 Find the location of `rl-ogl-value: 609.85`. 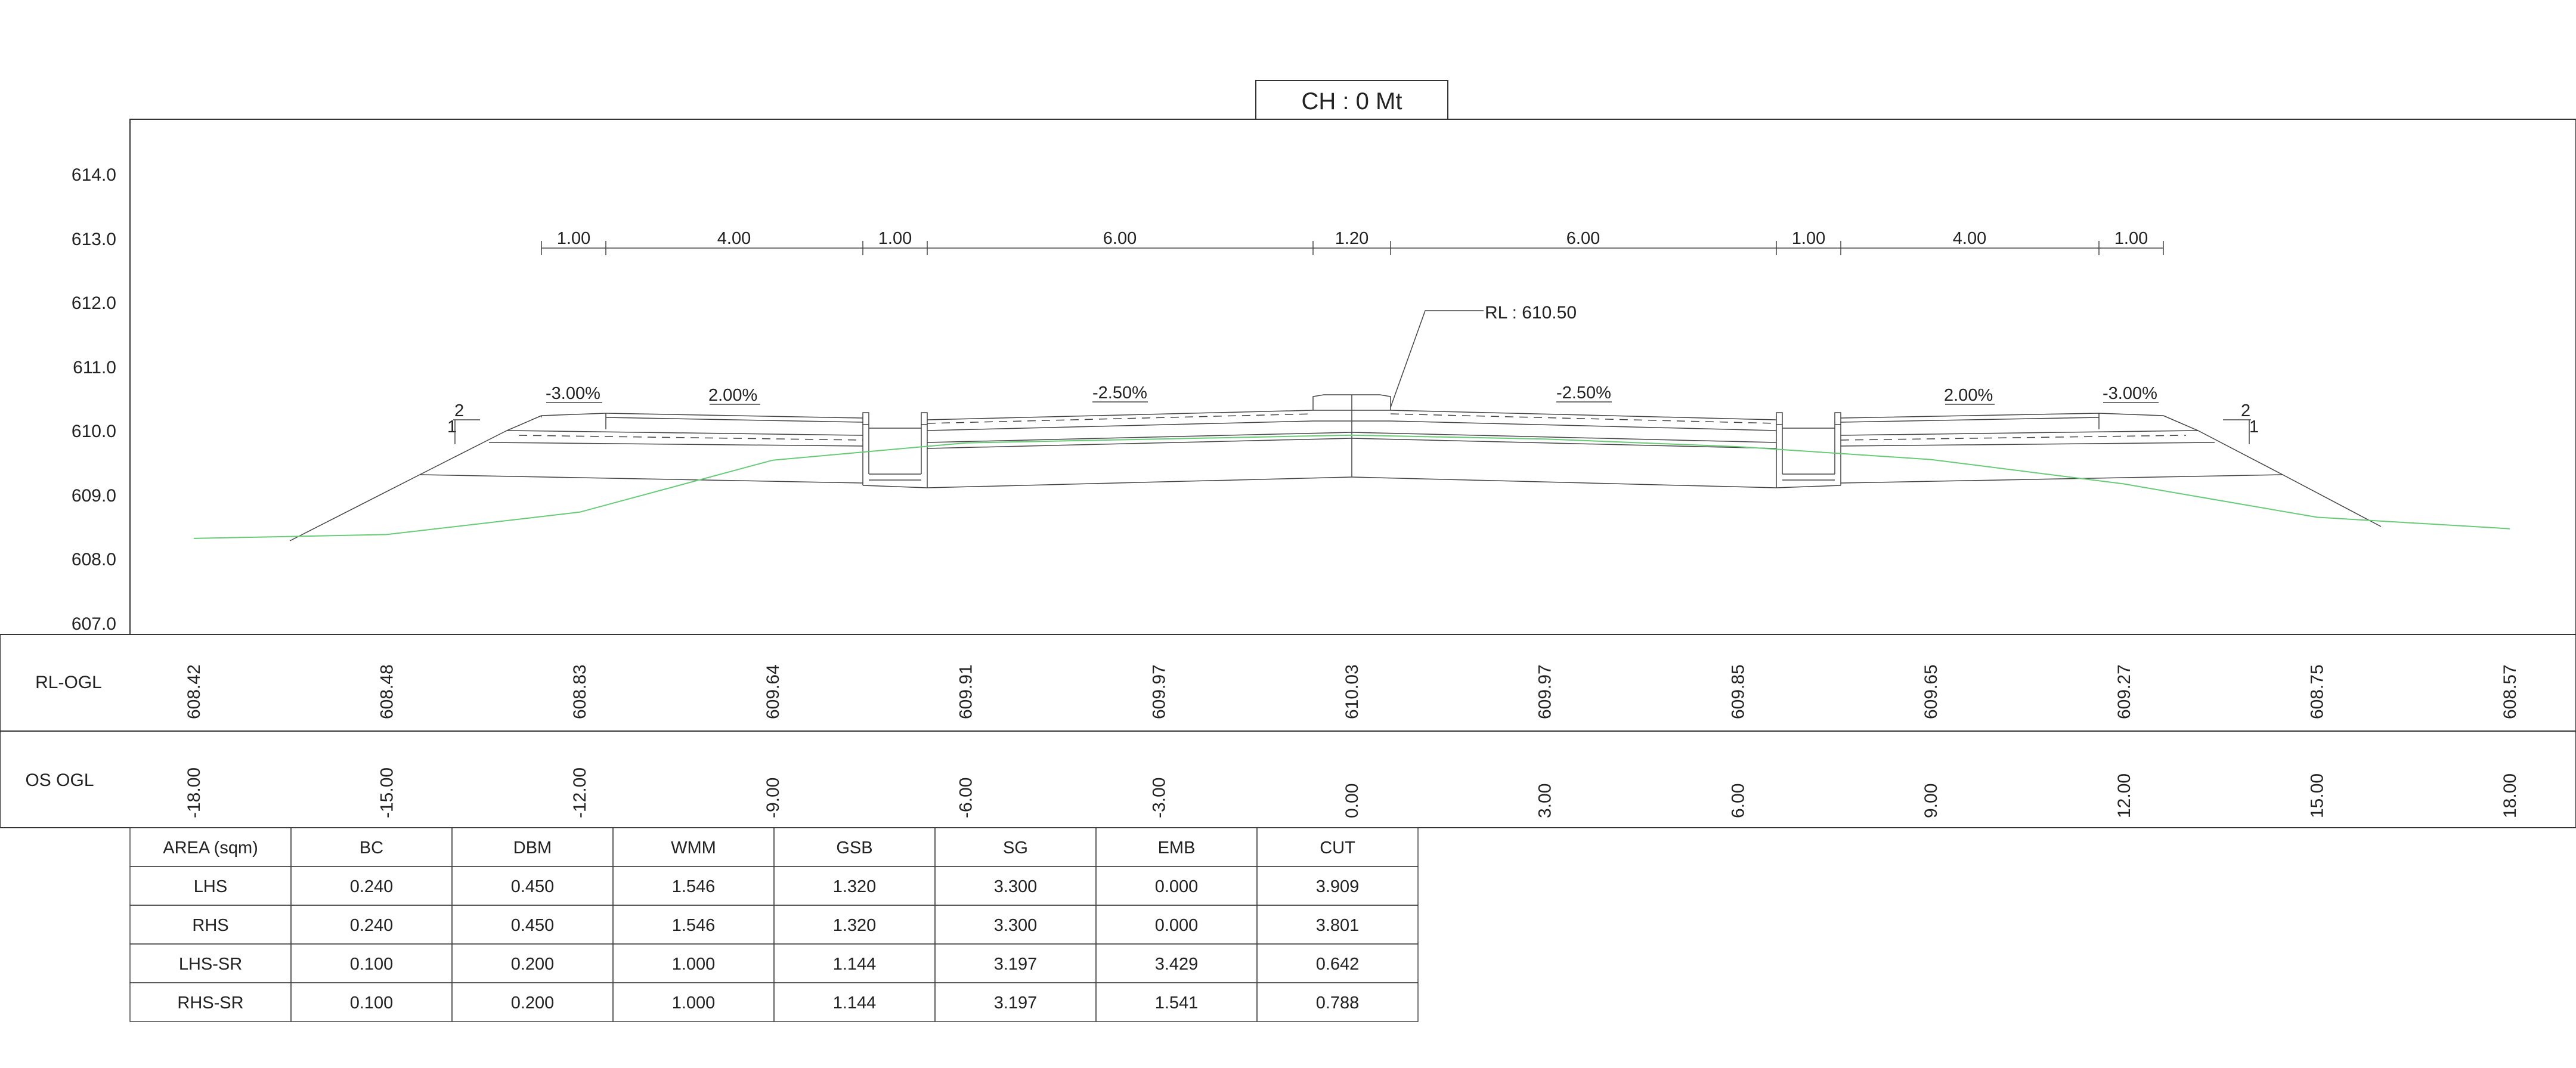

rl-ogl-value: 609.85 is located at coordinates (1738, 691).